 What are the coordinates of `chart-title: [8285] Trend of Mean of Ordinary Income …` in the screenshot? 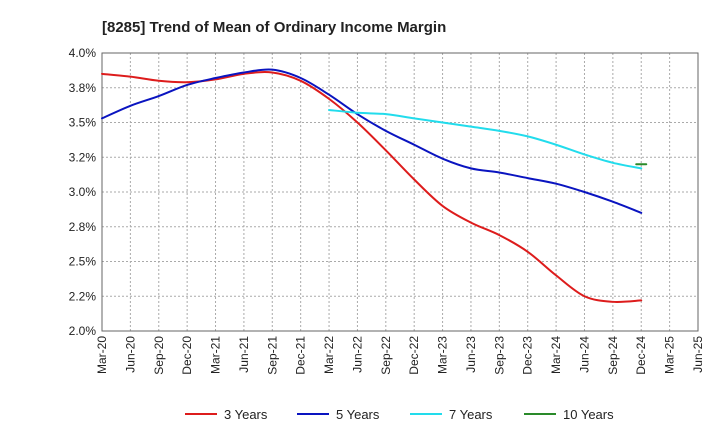 It's located at (274, 27).